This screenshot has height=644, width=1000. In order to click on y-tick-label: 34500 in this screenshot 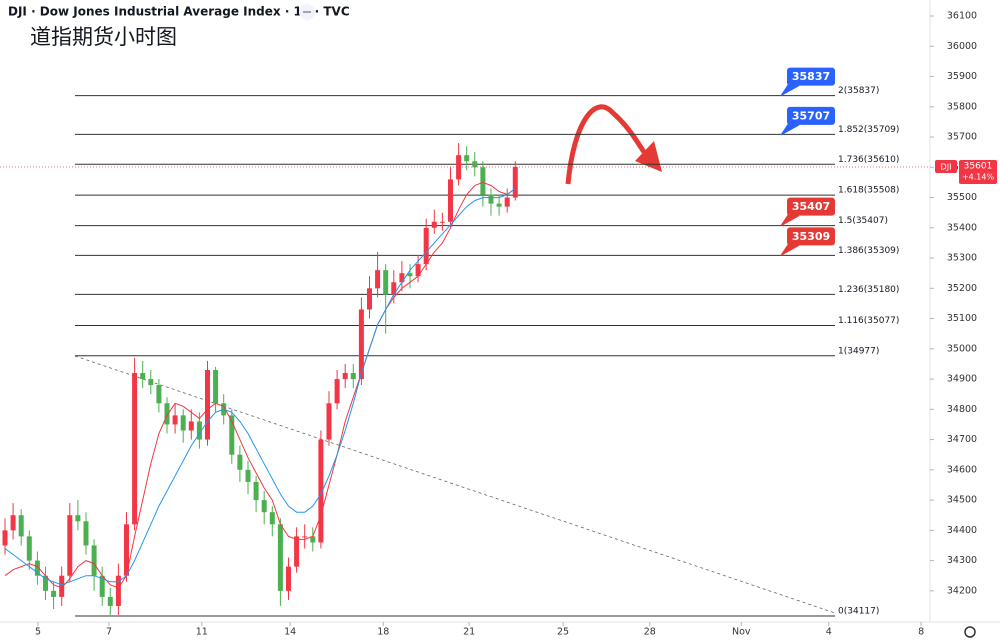, I will do `click(962, 500)`.